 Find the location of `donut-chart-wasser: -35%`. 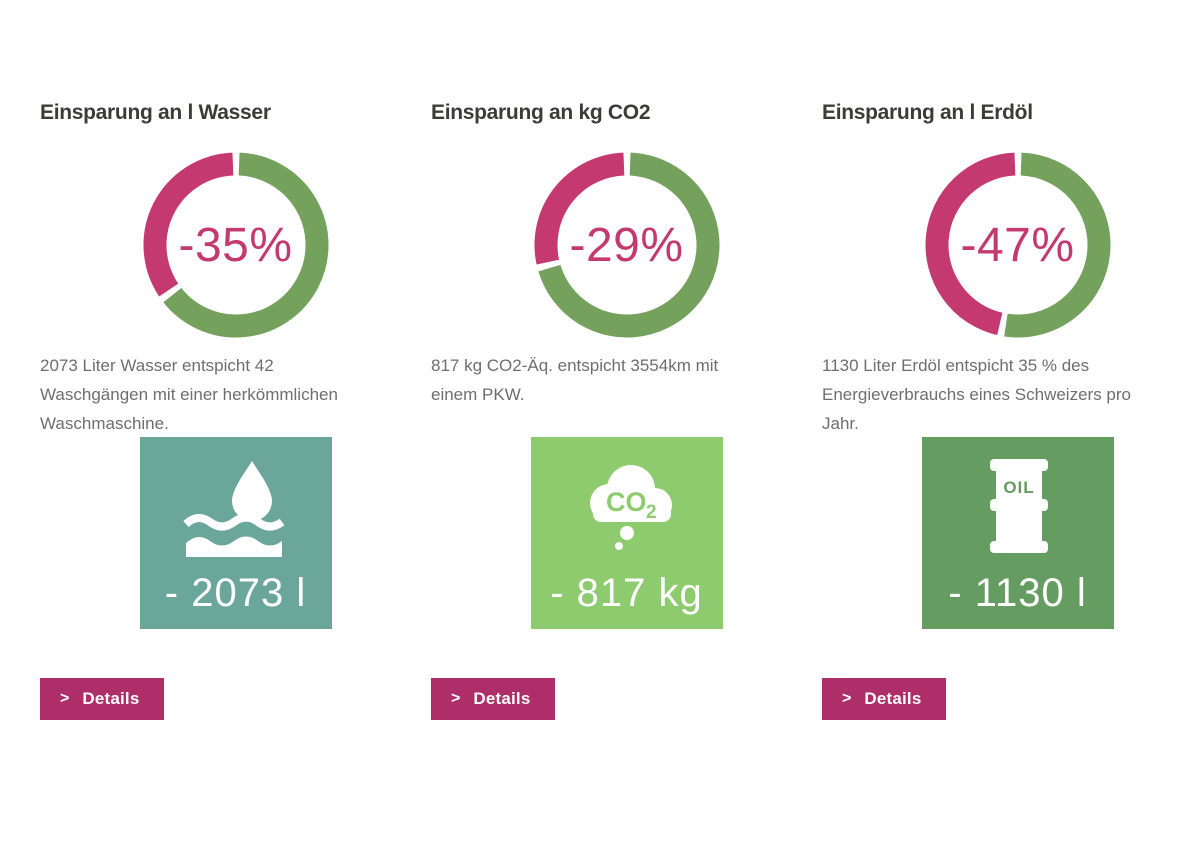

donut-chart-wasser: -35% is located at coordinates (236, 245).